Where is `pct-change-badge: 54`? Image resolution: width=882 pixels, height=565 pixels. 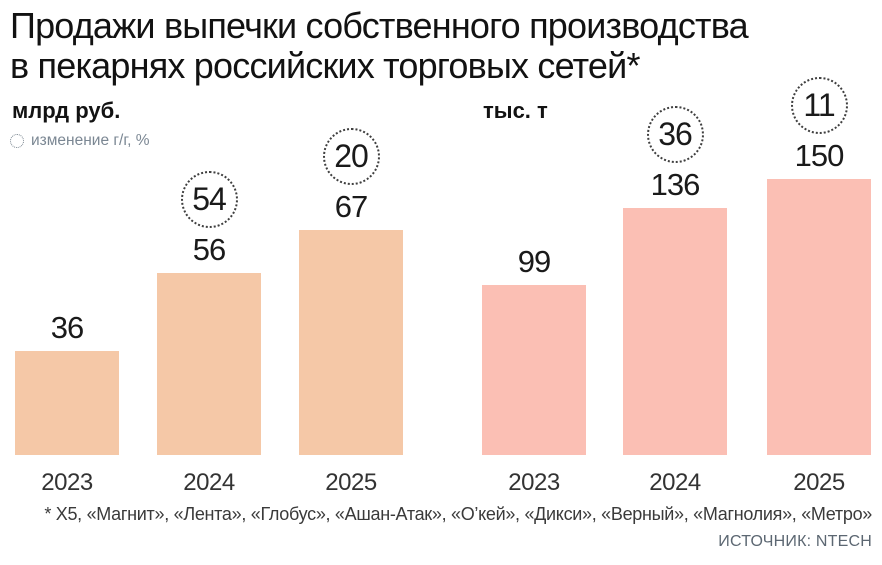
pct-change-badge: 54 is located at coordinates (209, 199).